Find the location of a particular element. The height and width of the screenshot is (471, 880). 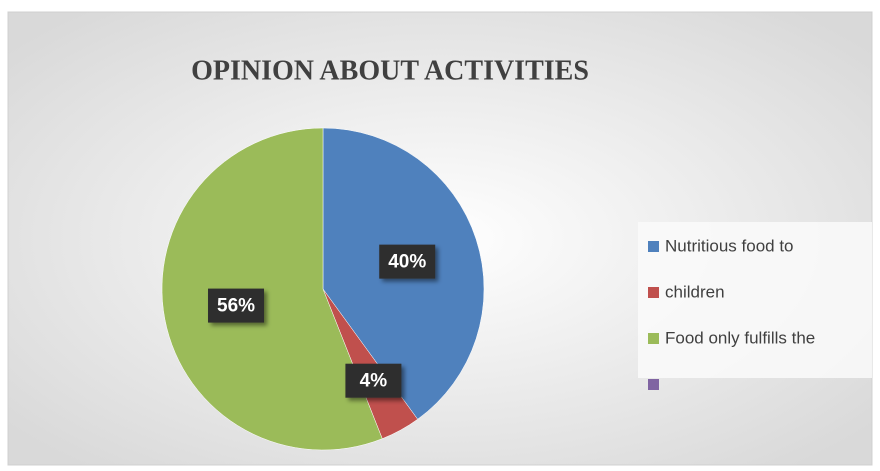

data-label: 56% is located at coordinates (236, 305).